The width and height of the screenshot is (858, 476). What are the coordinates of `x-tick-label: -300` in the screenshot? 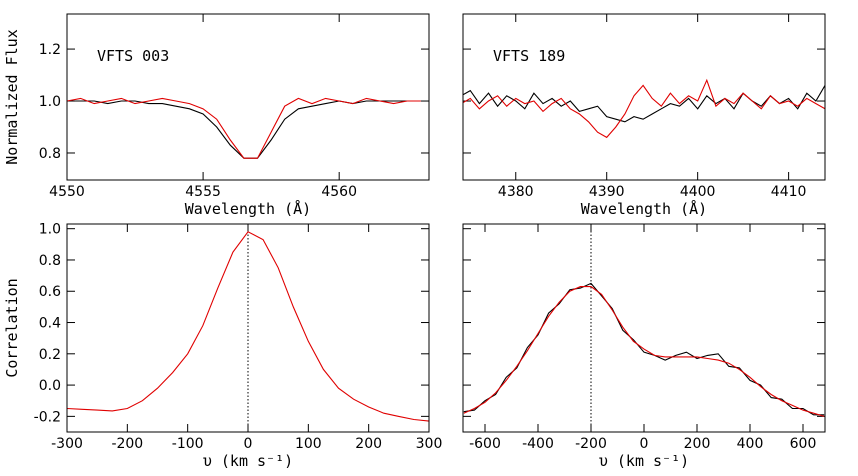 It's located at (67, 444).